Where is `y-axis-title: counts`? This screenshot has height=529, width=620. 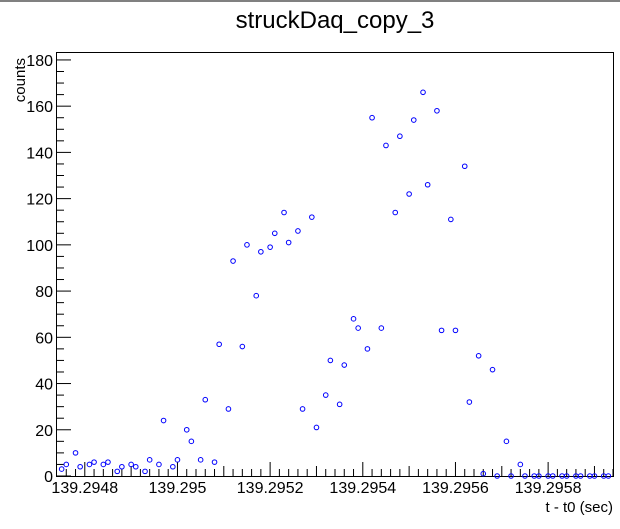 y-axis-title: counts is located at coordinates (20, 80).